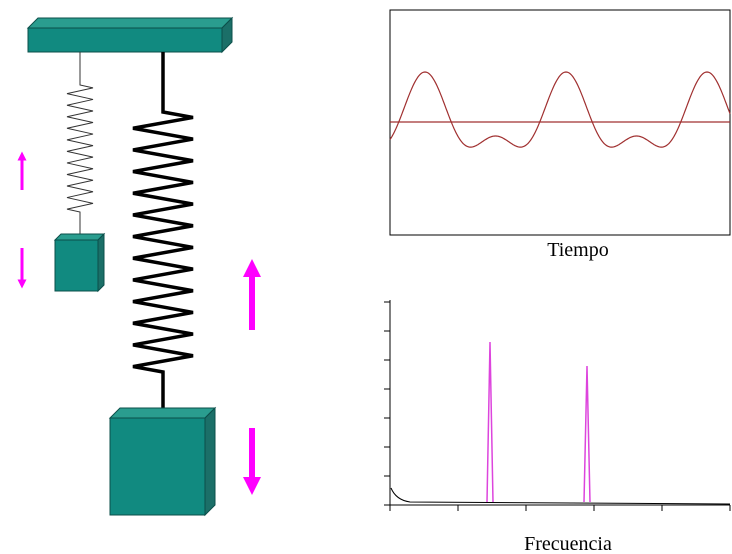  I want to click on large-spring, so click(163, 231).